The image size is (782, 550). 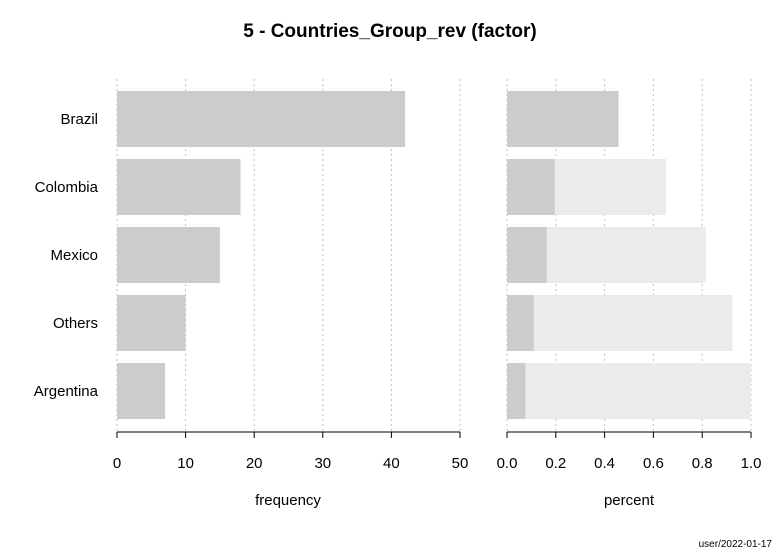 I want to click on pct-tick-label: 0.8, so click(x=702, y=463).